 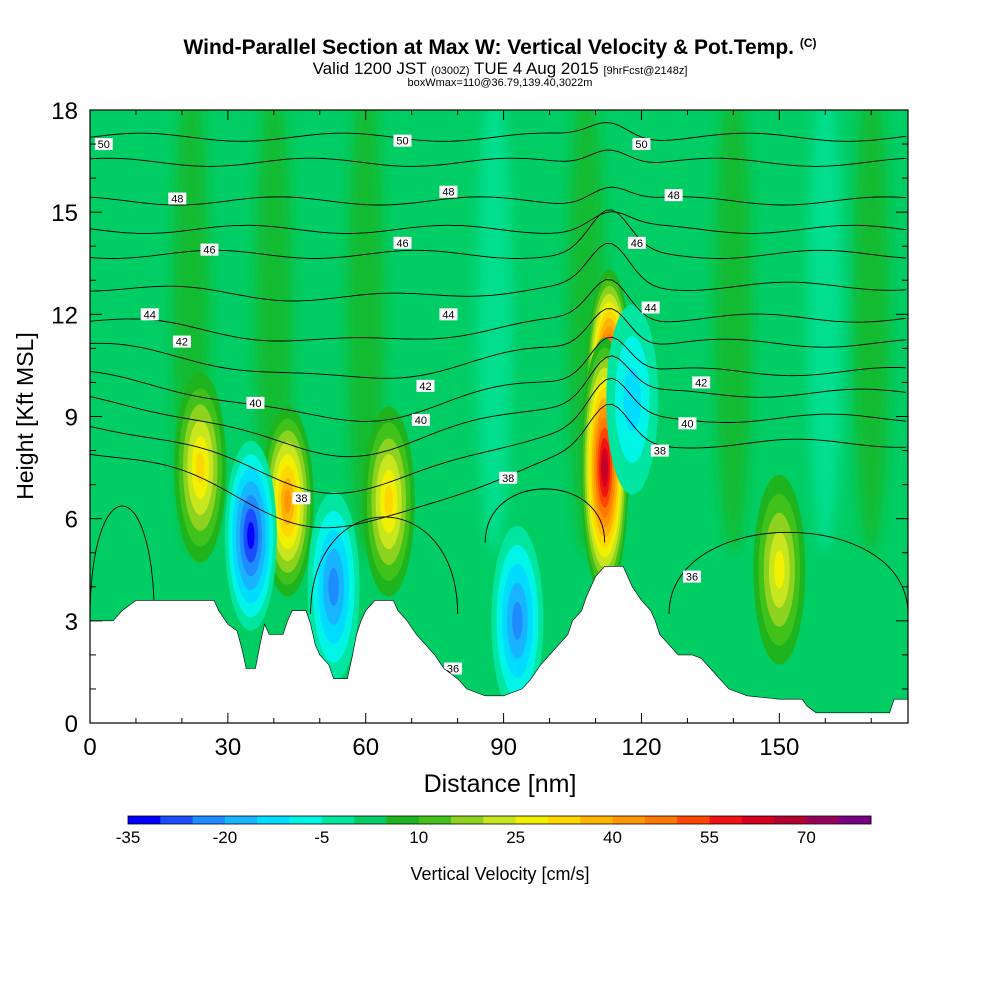 I want to click on colorbar-tick-label: 40, so click(x=612, y=837).